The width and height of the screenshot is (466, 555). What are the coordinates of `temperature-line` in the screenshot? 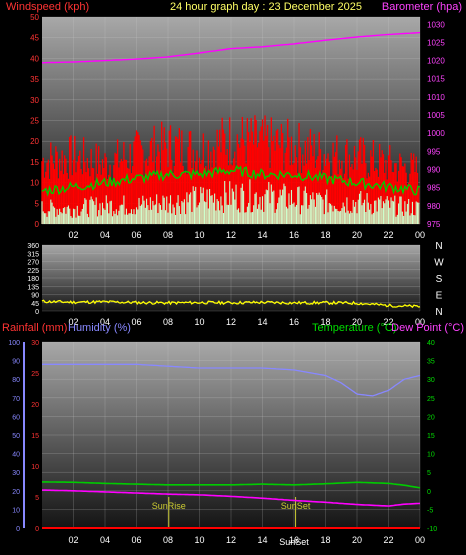 It's located at (231, 485).